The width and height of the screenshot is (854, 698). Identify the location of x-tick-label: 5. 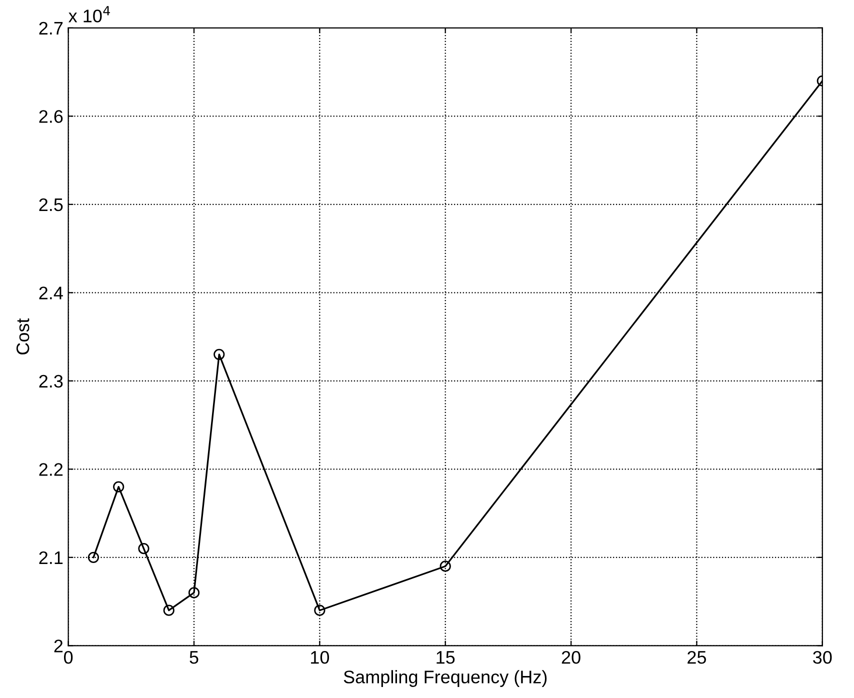
(194, 657).